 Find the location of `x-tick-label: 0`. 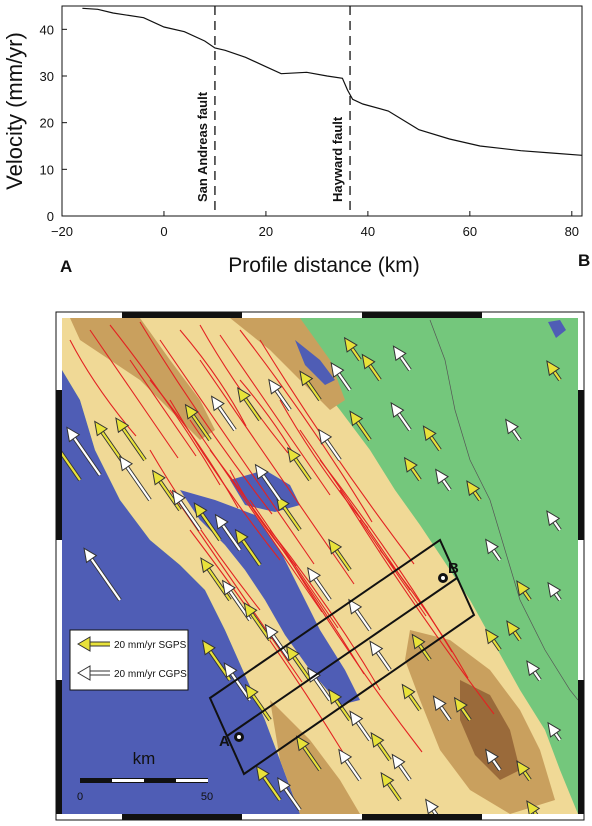

x-tick-label: 0 is located at coordinates (163, 231).